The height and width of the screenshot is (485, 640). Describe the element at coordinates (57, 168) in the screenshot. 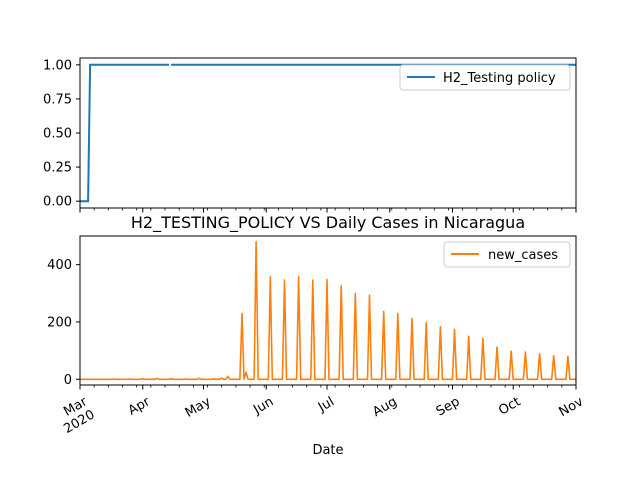

I see `top-y-tick-label: 0.25` at that location.